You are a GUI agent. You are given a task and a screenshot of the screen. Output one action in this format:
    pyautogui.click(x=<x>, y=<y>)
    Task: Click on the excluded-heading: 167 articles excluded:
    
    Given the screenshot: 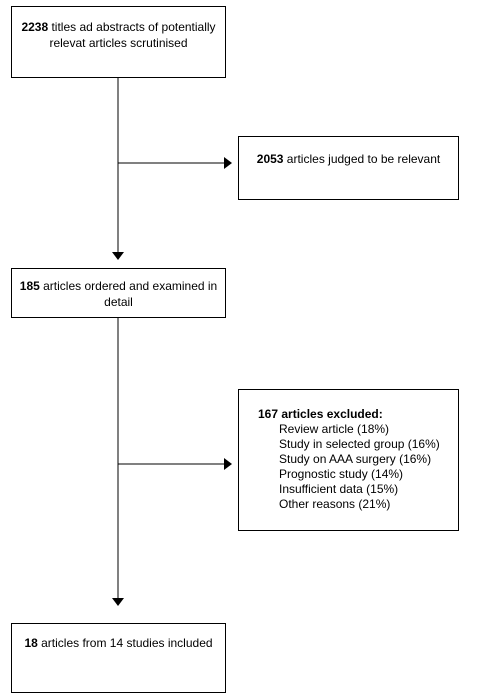 What is the action you would take?
    pyautogui.click(x=358, y=414)
    